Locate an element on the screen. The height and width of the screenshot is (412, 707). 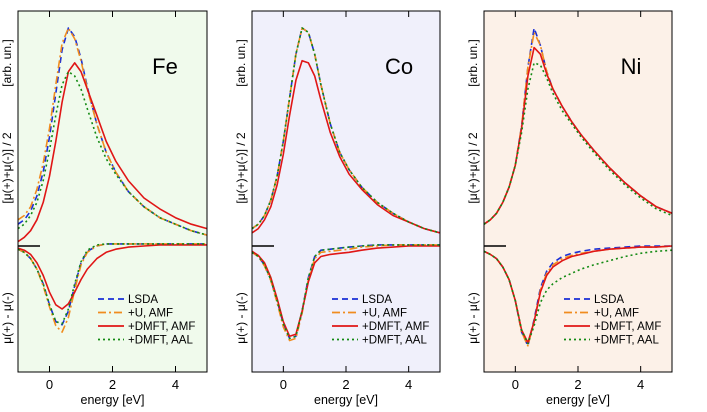
series-line-u-amf-lower is located at coordinates (112, 288).